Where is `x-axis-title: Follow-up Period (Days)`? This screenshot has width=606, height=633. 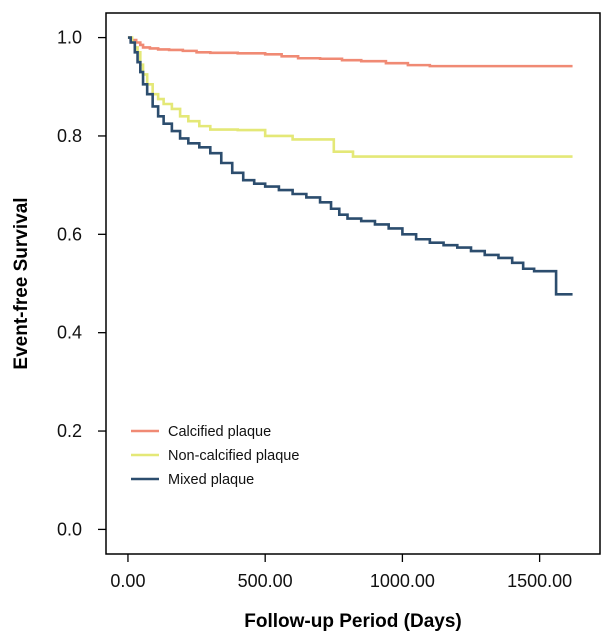 x-axis-title: Follow-up Period (Days) is located at coordinates (352, 621).